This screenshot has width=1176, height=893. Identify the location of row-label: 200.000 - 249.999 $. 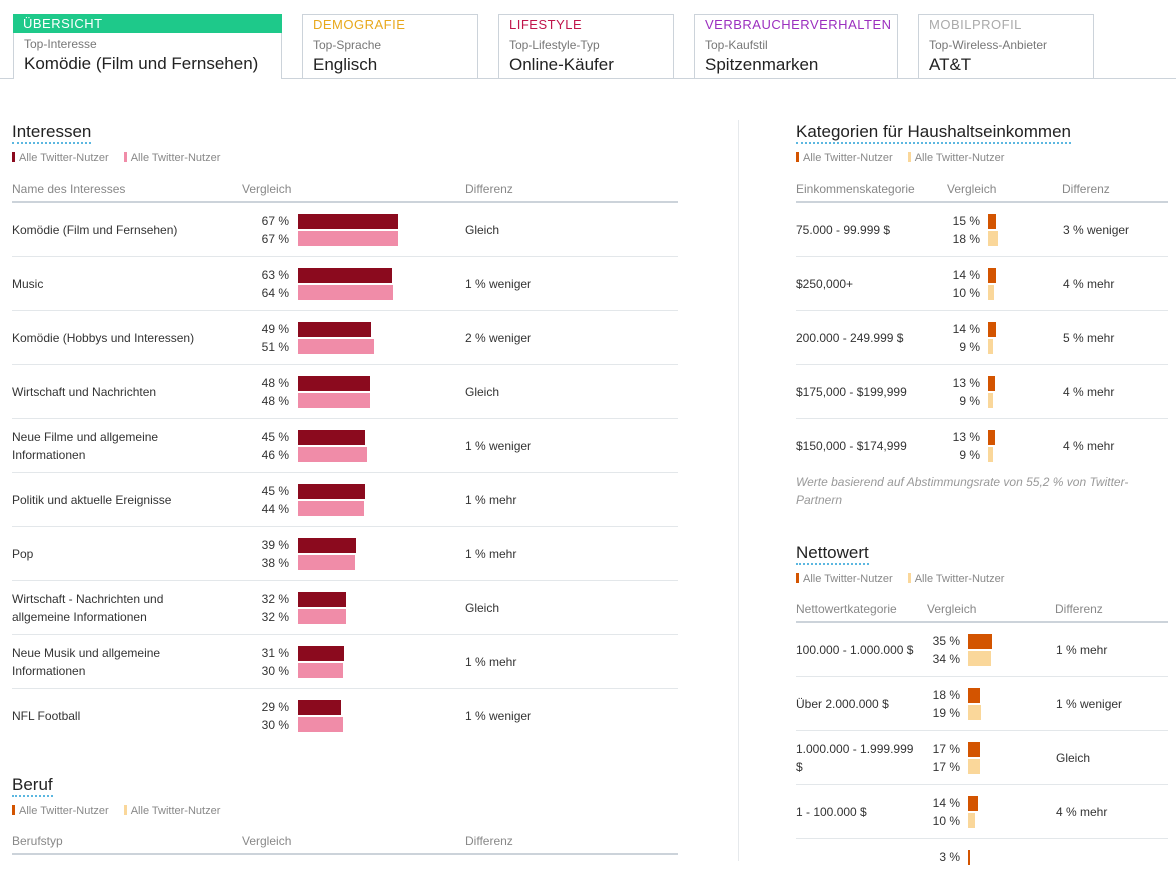
(850, 338).